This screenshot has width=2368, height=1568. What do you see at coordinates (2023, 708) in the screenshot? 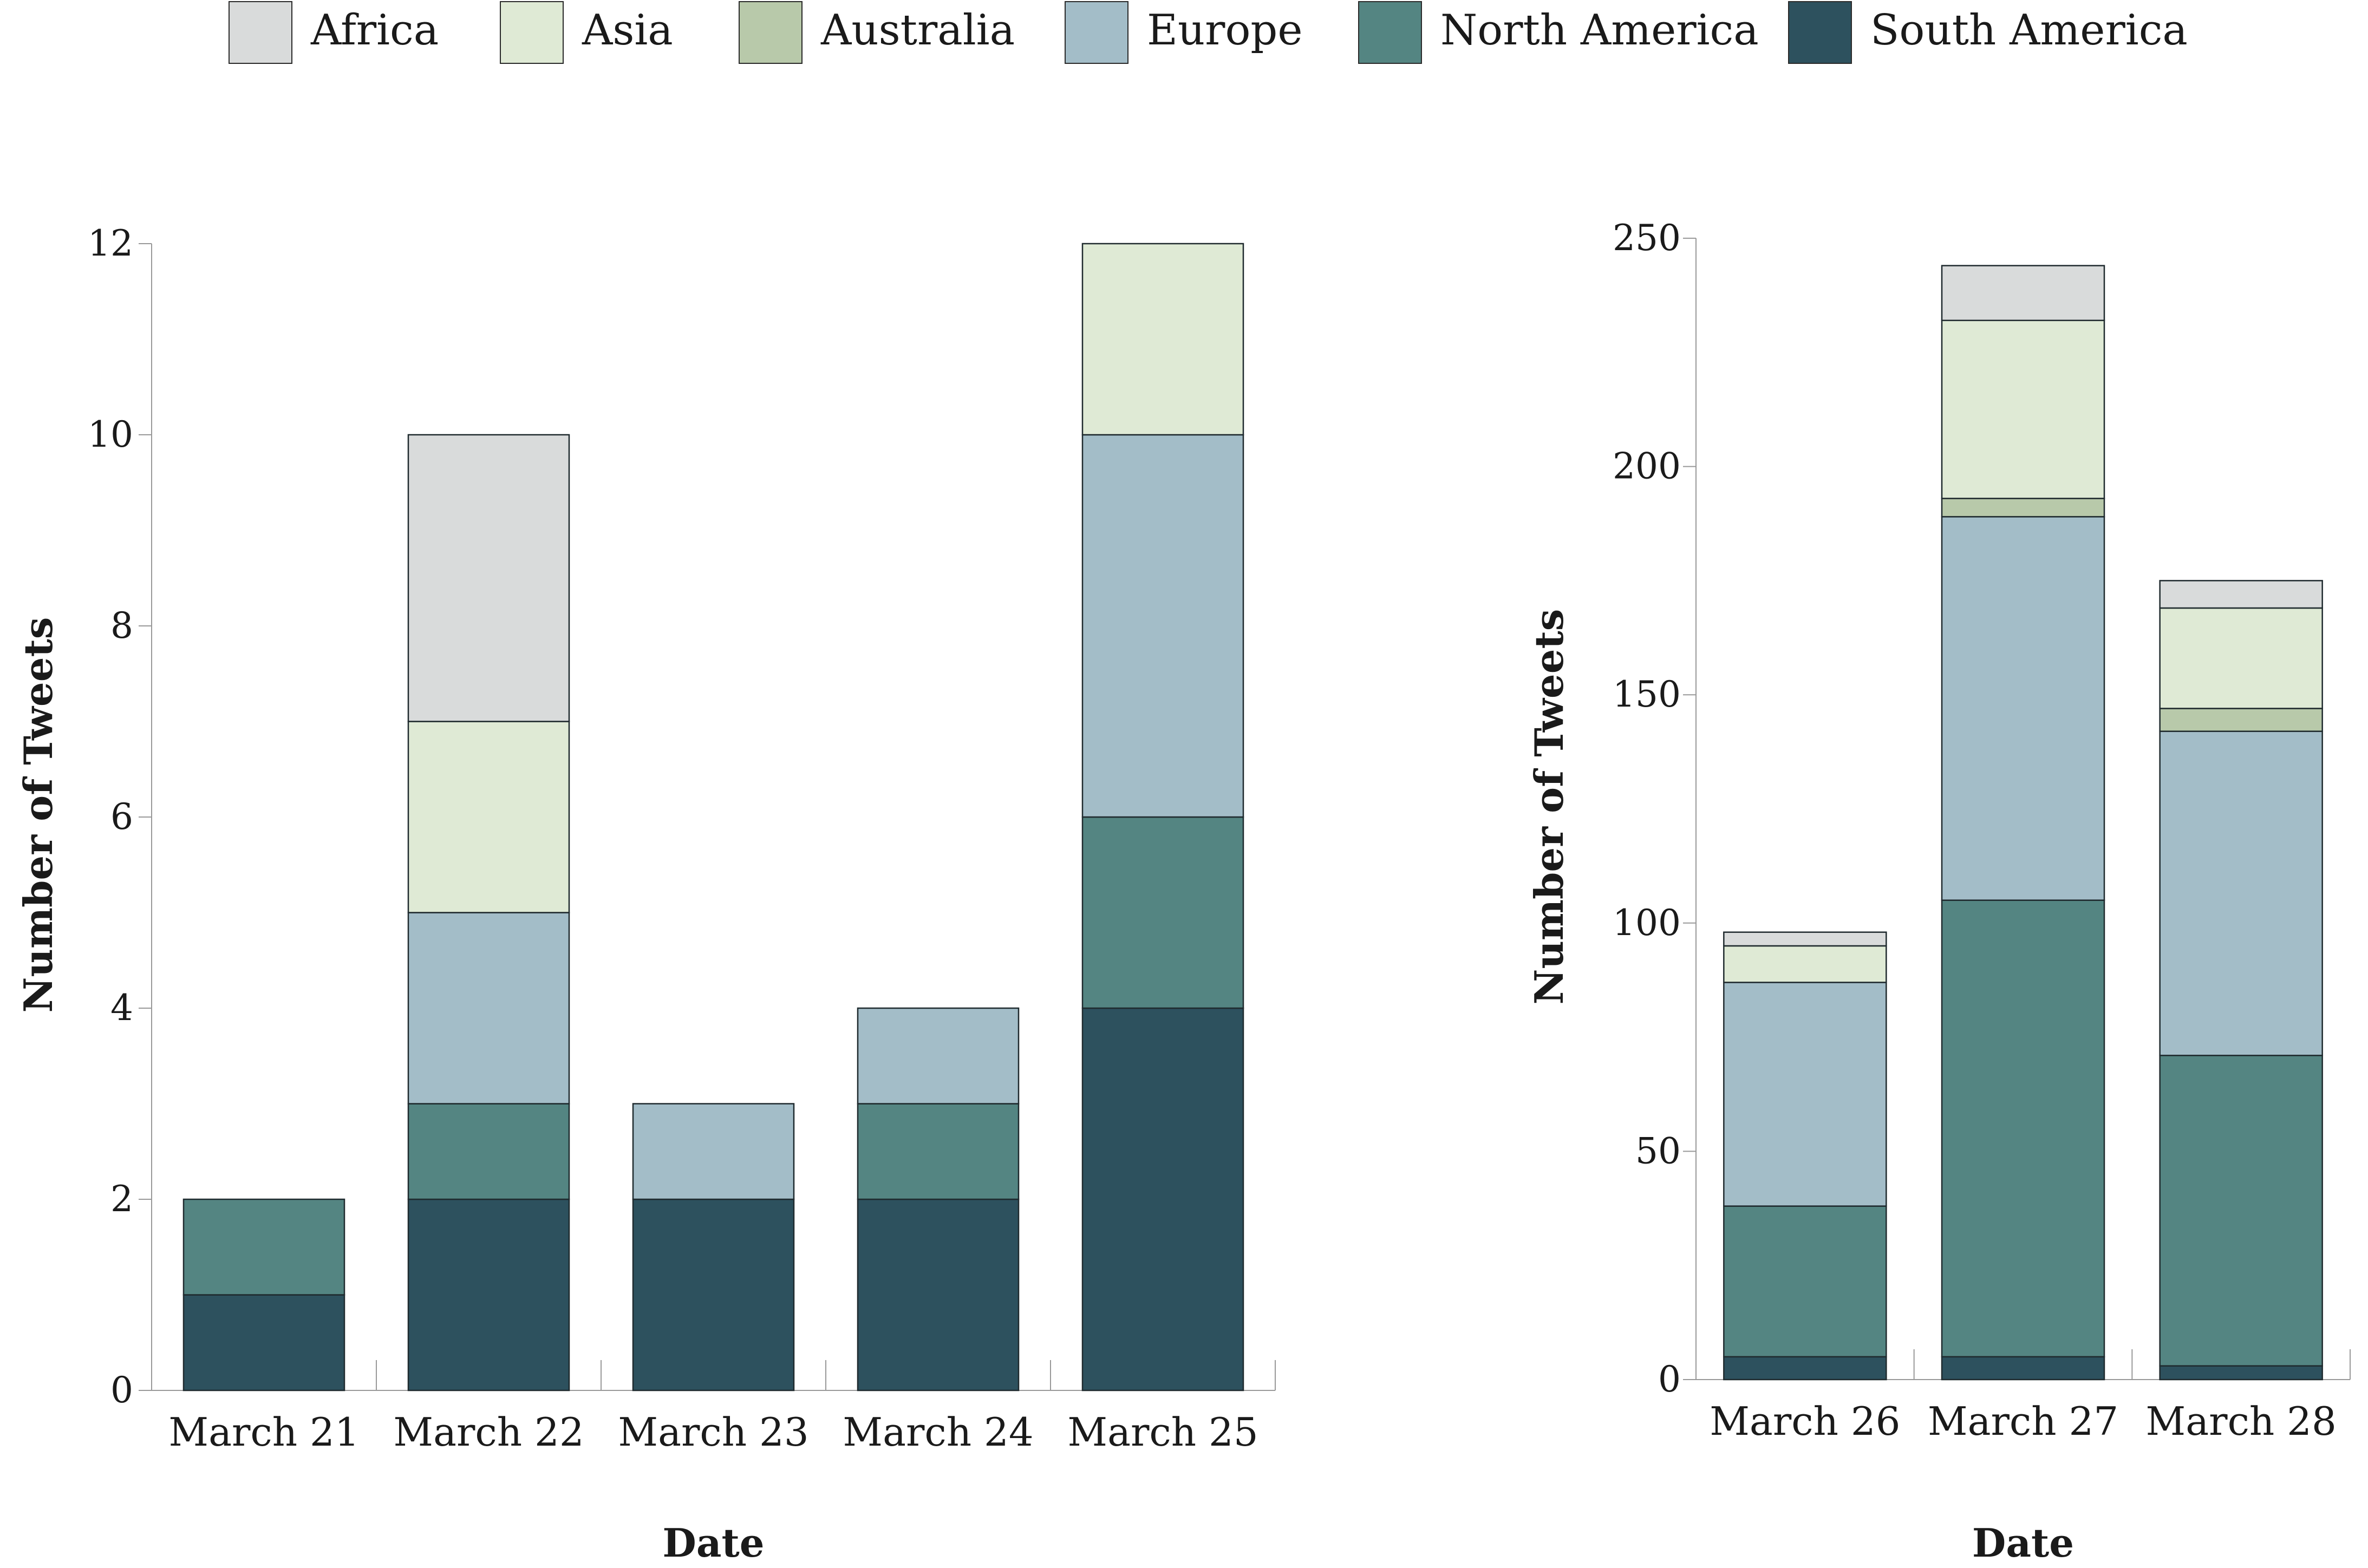
I see `bar-march-27-europe` at bounding box center [2023, 708].